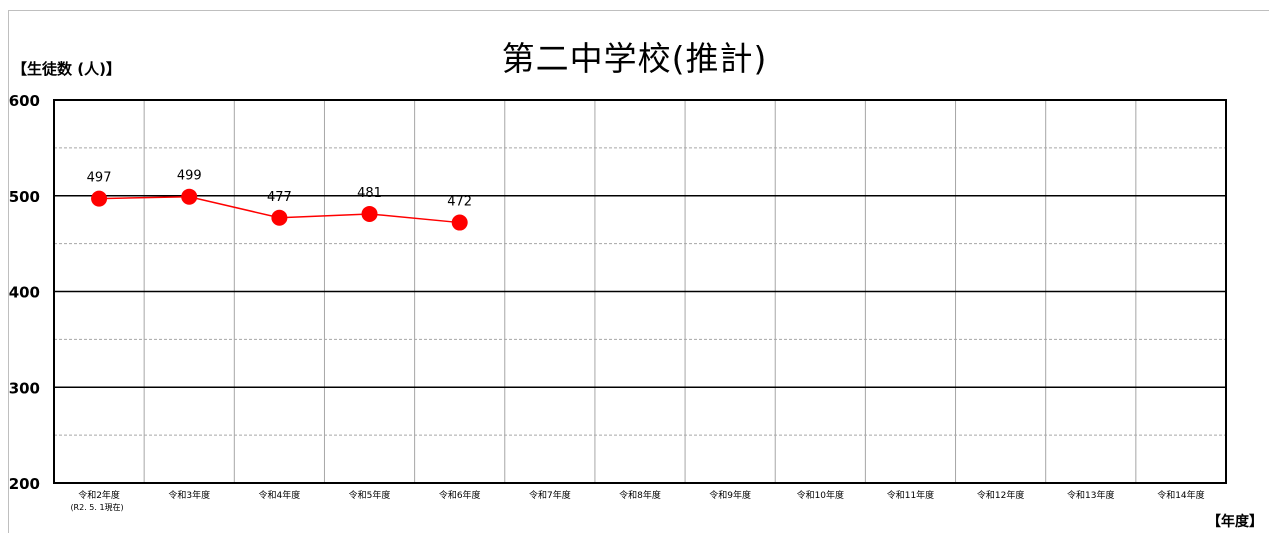 This screenshot has width=1269, height=533. Describe the element at coordinates (820, 495) in the screenshot. I see `x-tick-label: 令和10年度` at that location.